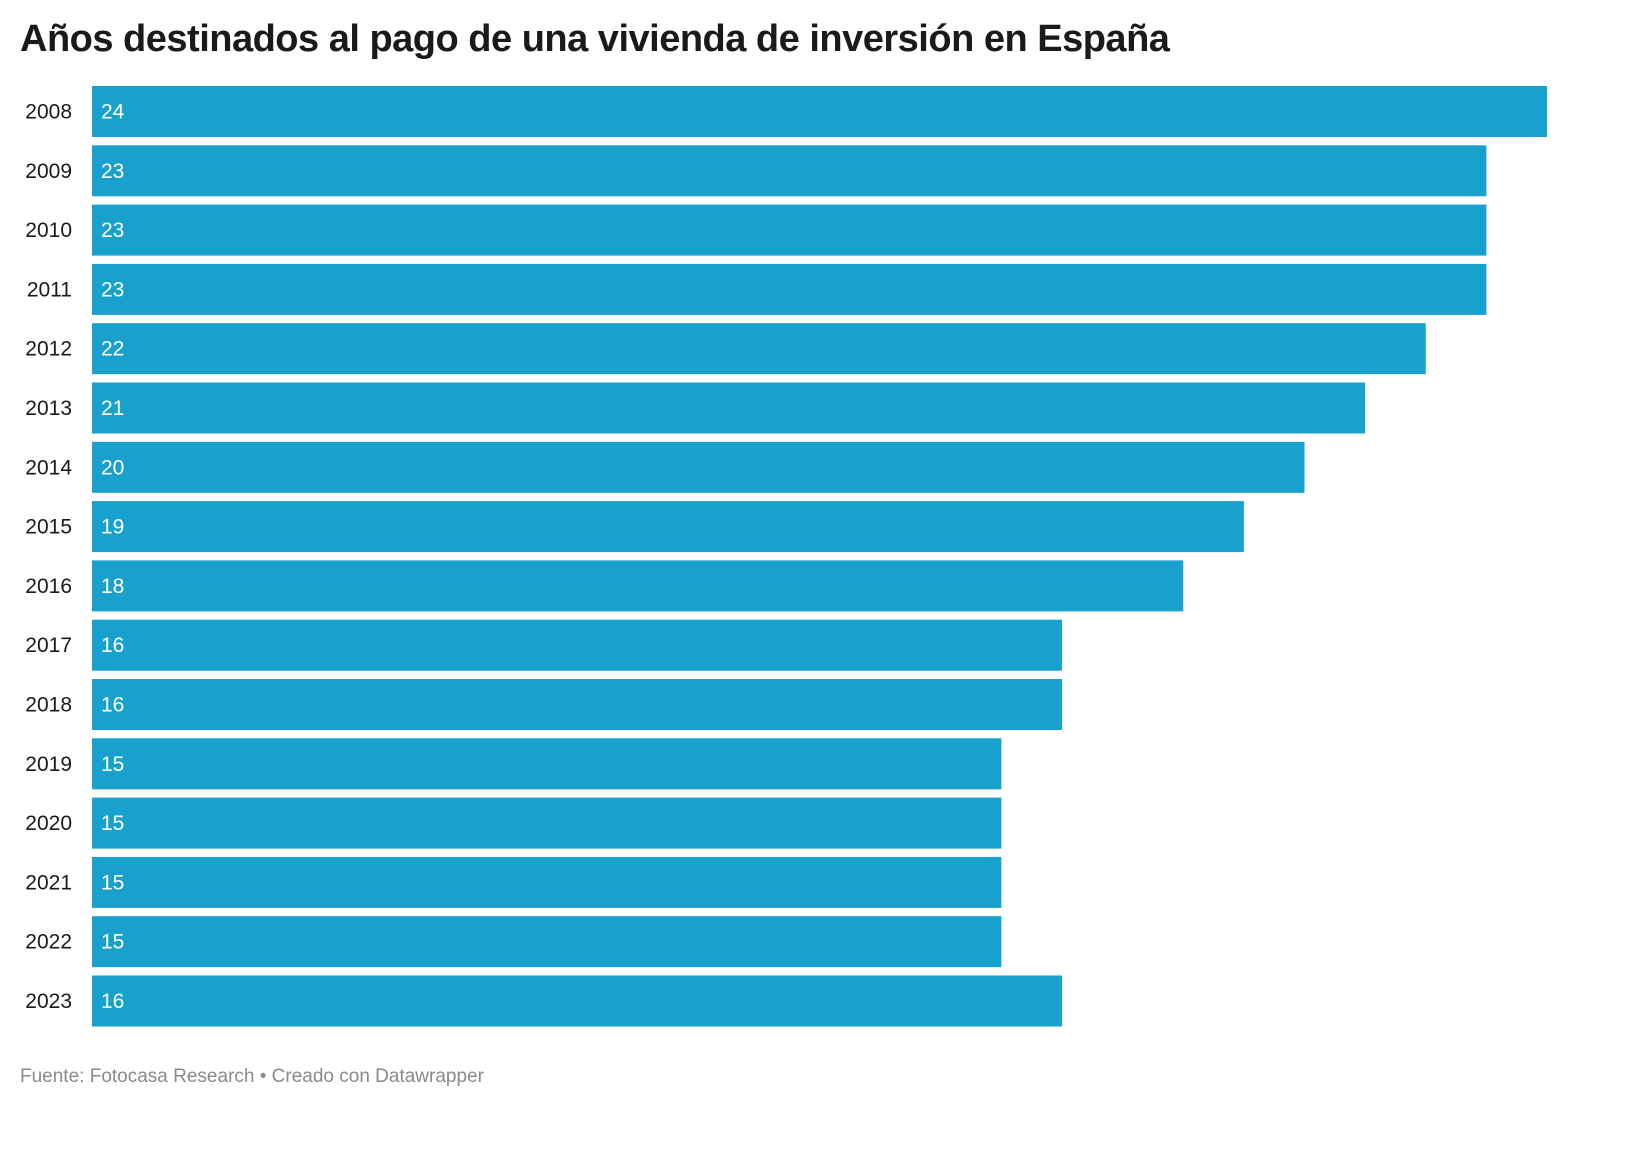 The image size is (1640, 1160). Describe the element at coordinates (49, 289) in the screenshot. I see `category-label: 2011` at that location.